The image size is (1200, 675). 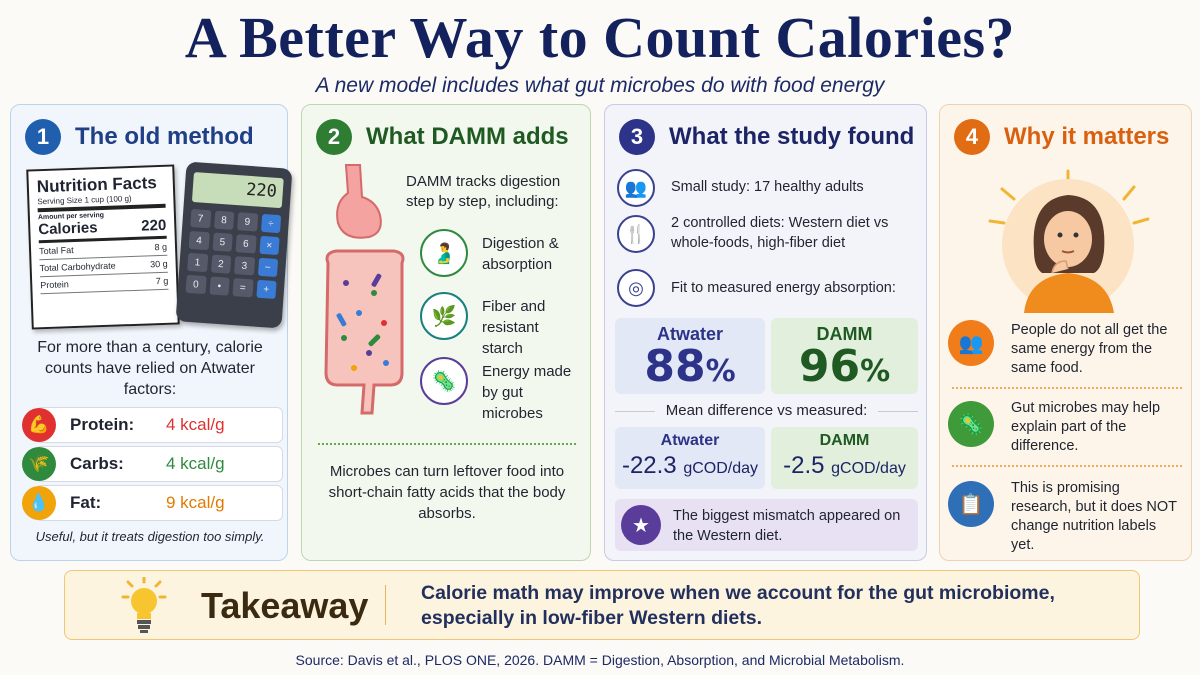 What do you see at coordinates (195, 502) in the screenshot?
I see `macro-value: 9 kcal/g` at bounding box center [195, 502].